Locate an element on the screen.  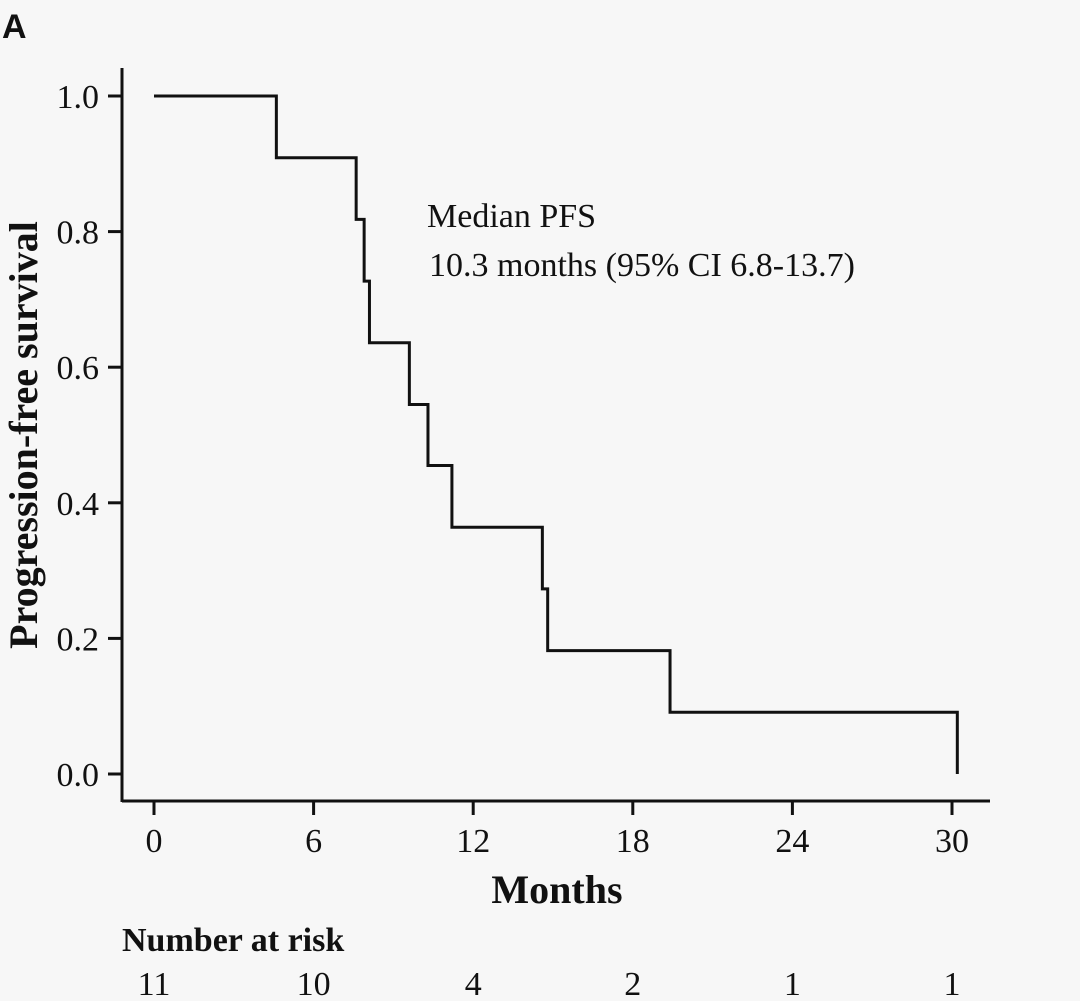
x-tick-label: 12 is located at coordinates (473, 841).